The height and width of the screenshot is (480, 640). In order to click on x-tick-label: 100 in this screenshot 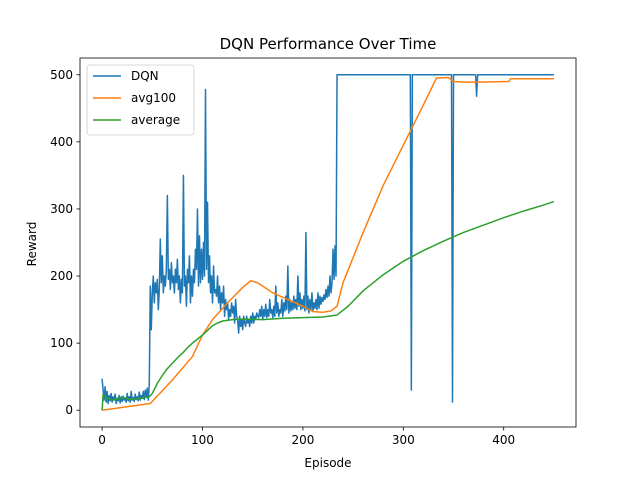, I will do `click(202, 440)`.